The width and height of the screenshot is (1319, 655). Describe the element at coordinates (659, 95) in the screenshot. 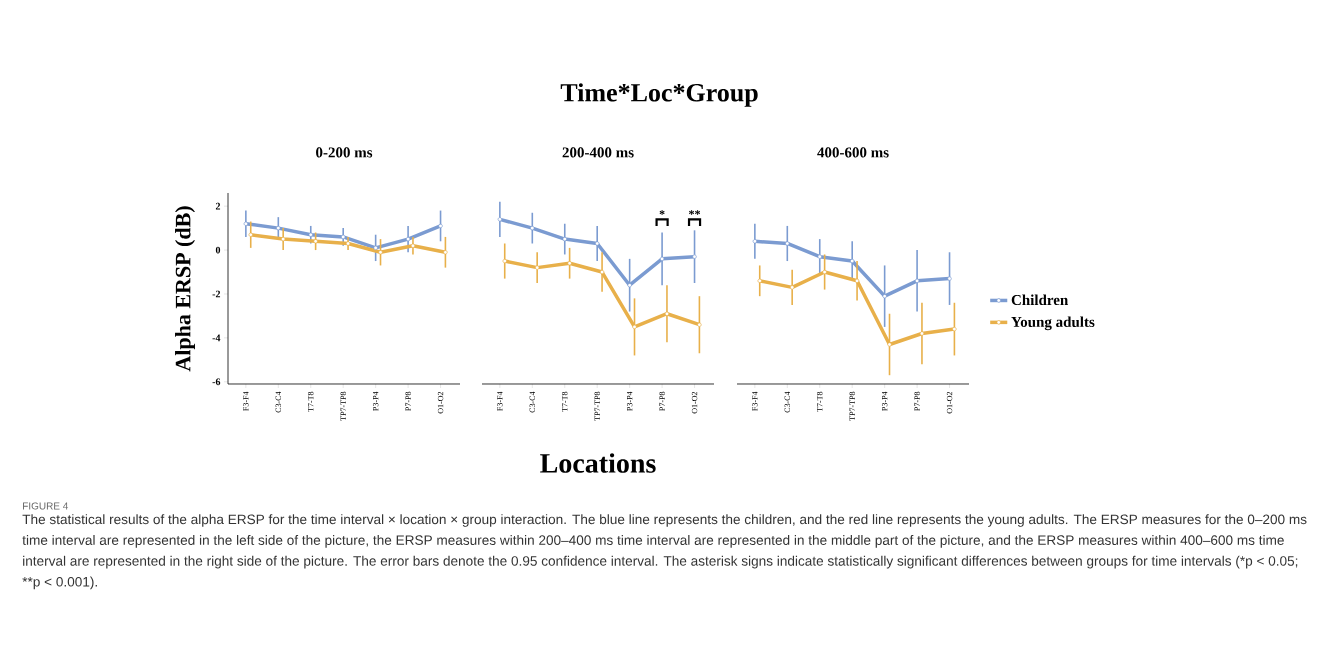

I see `text: Time*Loc*Group` at that location.